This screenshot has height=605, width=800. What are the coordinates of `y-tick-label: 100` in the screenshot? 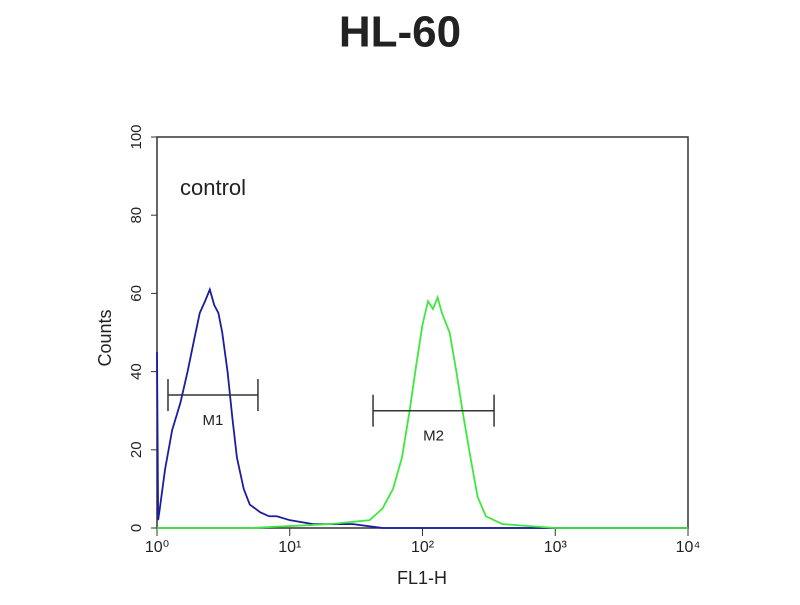 It's located at (136, 136).